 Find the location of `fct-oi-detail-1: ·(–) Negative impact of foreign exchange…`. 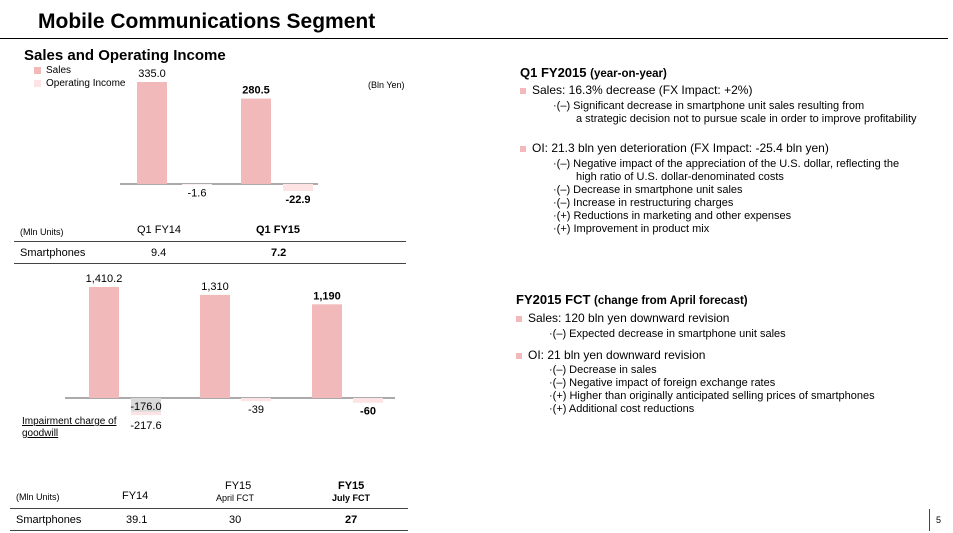

fct-oi-detail-1: ·(–) Negative impact of foreign exchange… is located at coordinates (662, 383).